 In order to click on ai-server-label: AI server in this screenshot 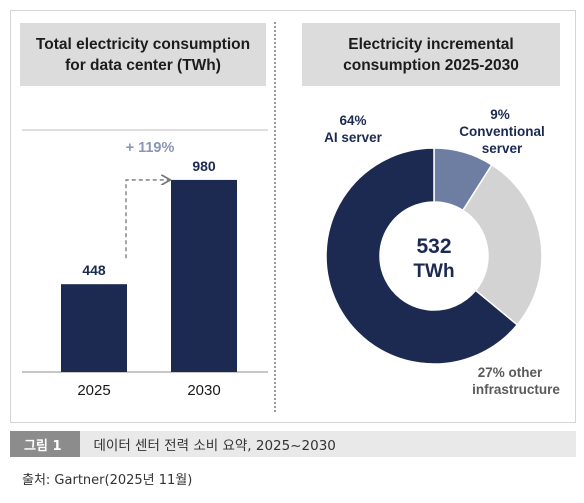, I will do `click(353, 137)`.